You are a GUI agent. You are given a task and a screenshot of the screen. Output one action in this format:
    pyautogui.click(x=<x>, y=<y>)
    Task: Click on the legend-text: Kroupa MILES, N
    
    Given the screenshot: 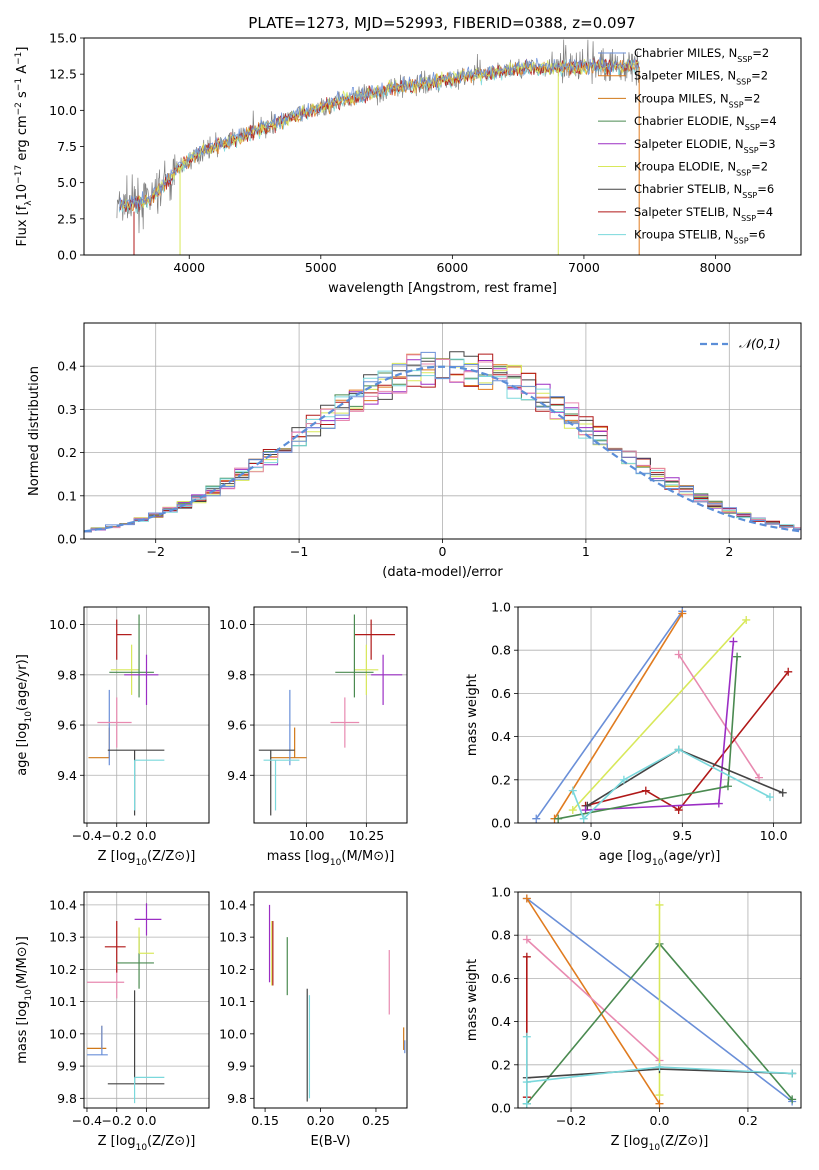 What is the action you would take?
    pyautogui.click(x=681, y=98)
    